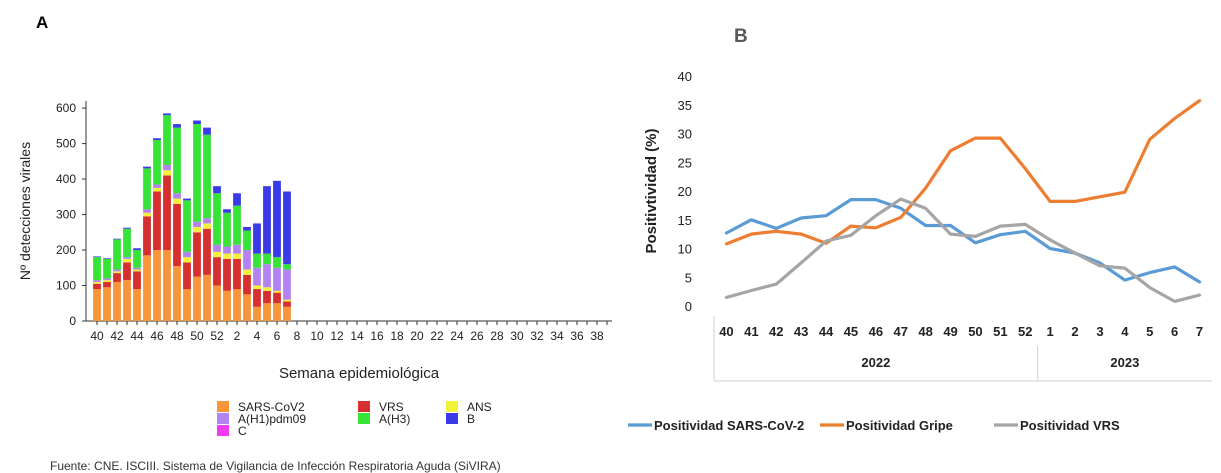 The image size is (1221, 473). I want to click on x-tick-label: 40, so click(97, 336).